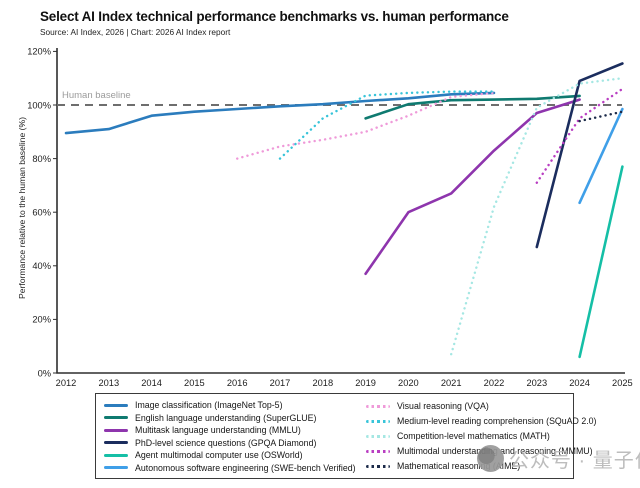  What do you see at coordinates (451, 383) in the screenshot?
I see `x-tick-label: 2021` at bounding box center [451, 383].